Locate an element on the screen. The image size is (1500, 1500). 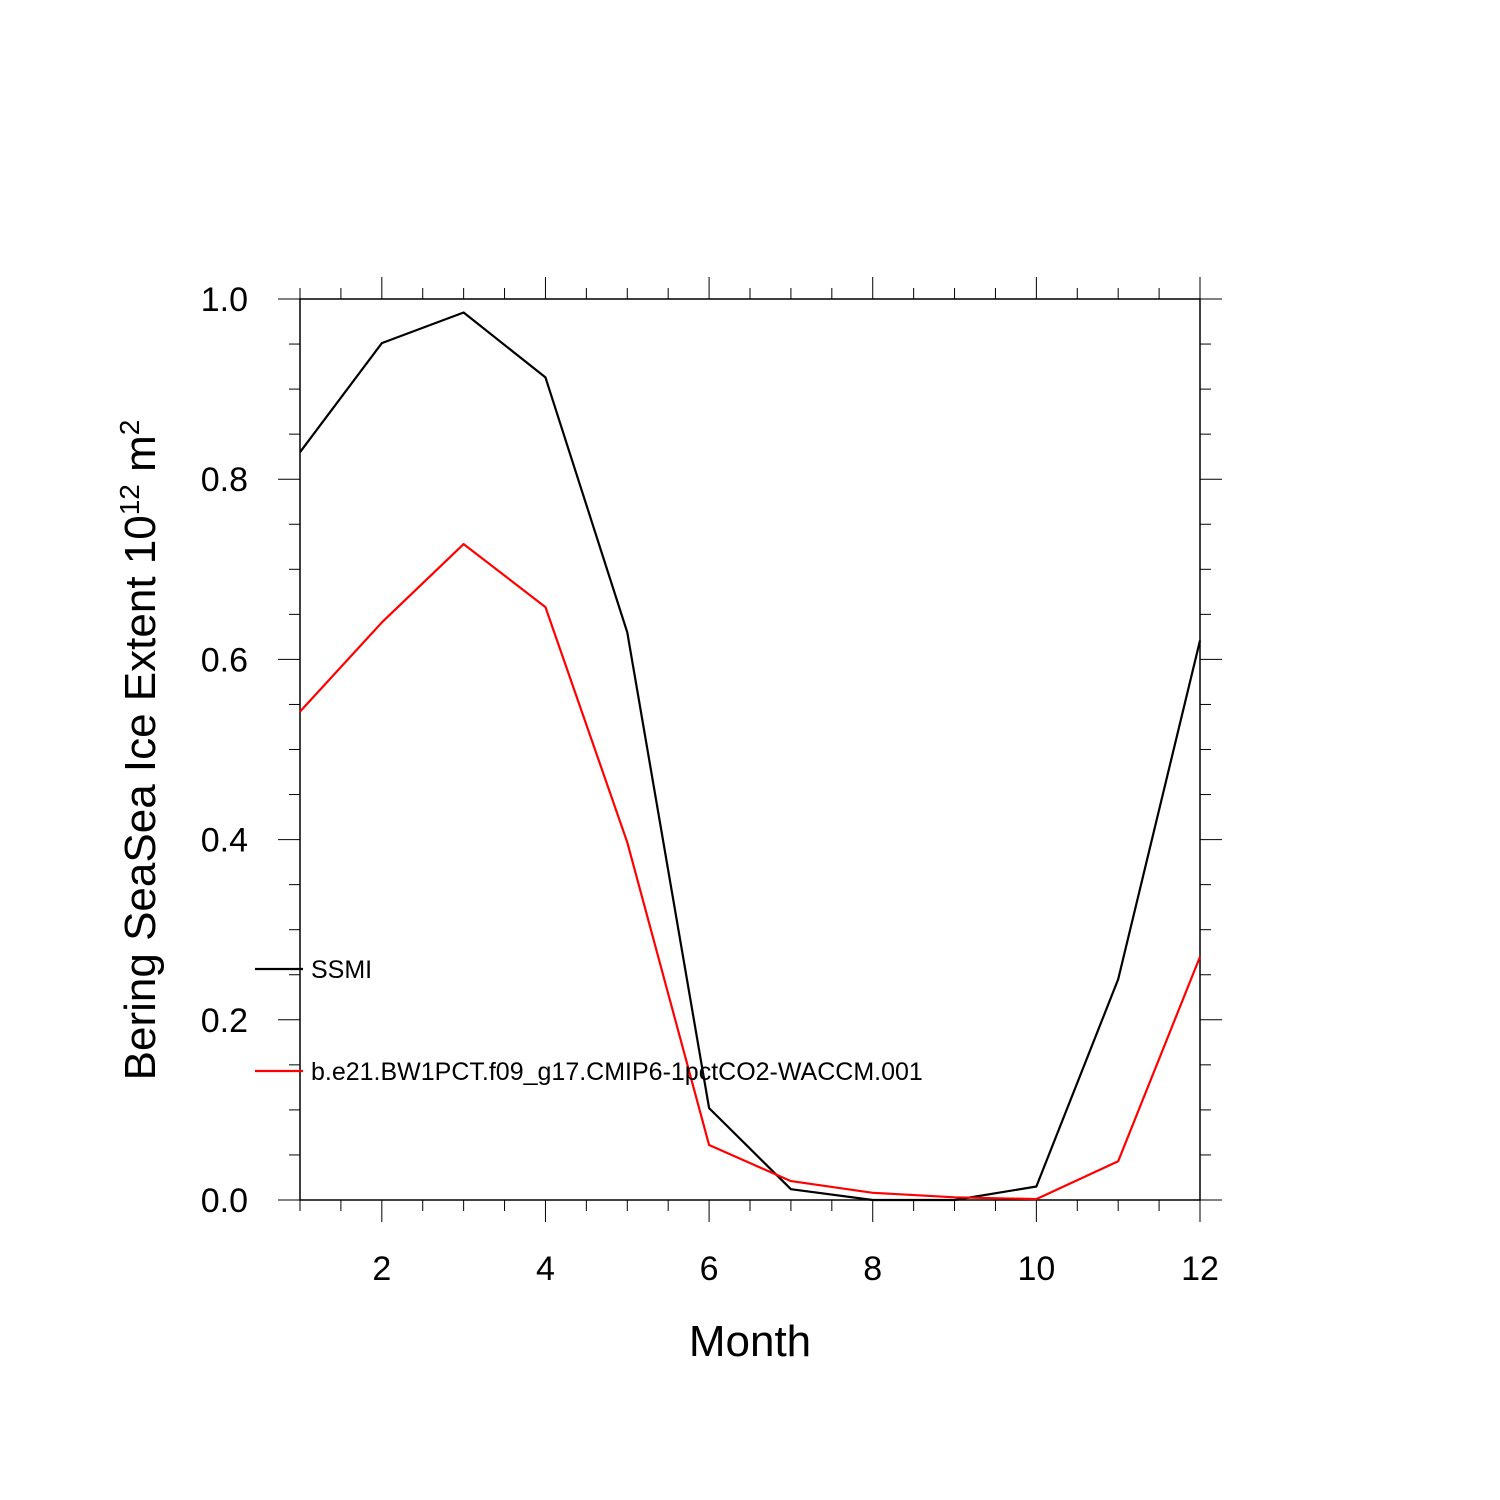
y-tick-label: 0.0 is located at coordinates (224, 1201).